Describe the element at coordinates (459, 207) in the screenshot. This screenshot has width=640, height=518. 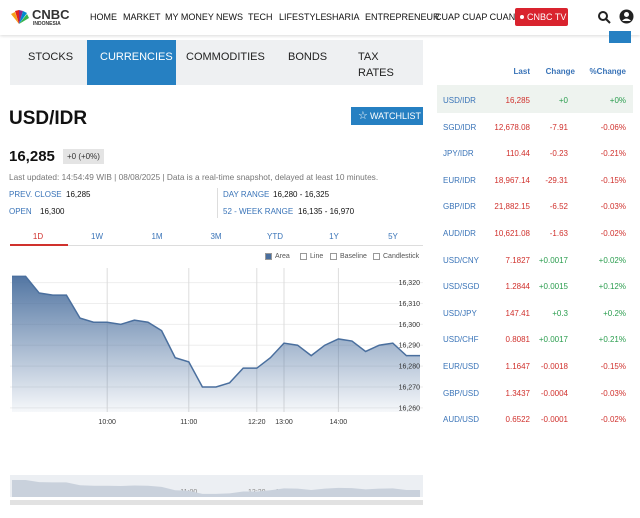
I see `pair: GBP/IDR` at that location.